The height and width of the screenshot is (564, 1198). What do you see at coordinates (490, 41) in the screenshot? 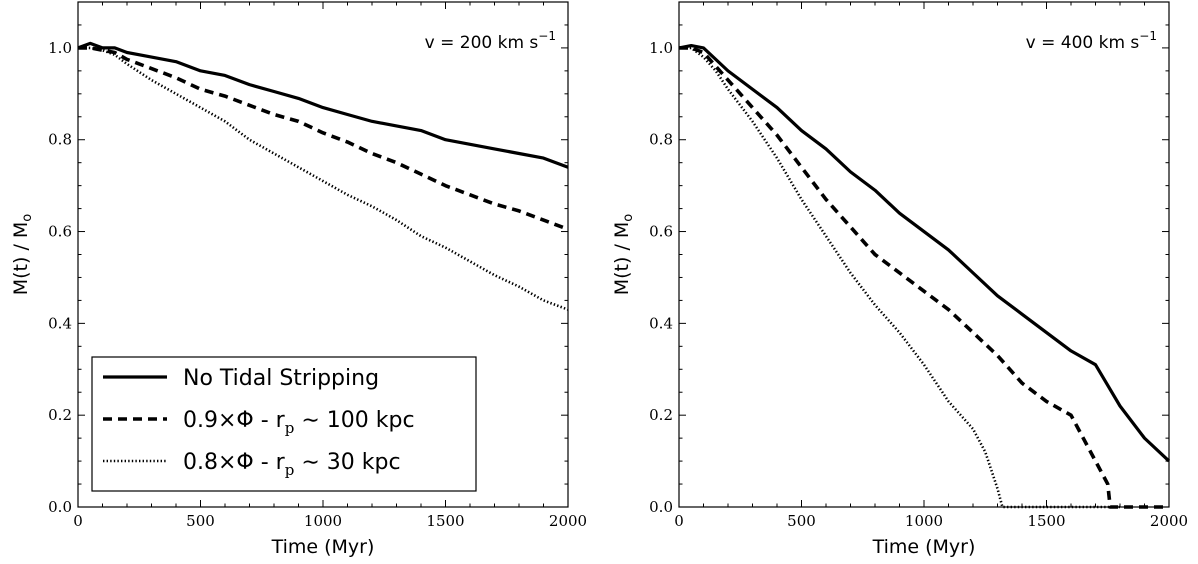
I see `velocity-annotation: v = 200 km s−1` at bounding box center [490, 41].